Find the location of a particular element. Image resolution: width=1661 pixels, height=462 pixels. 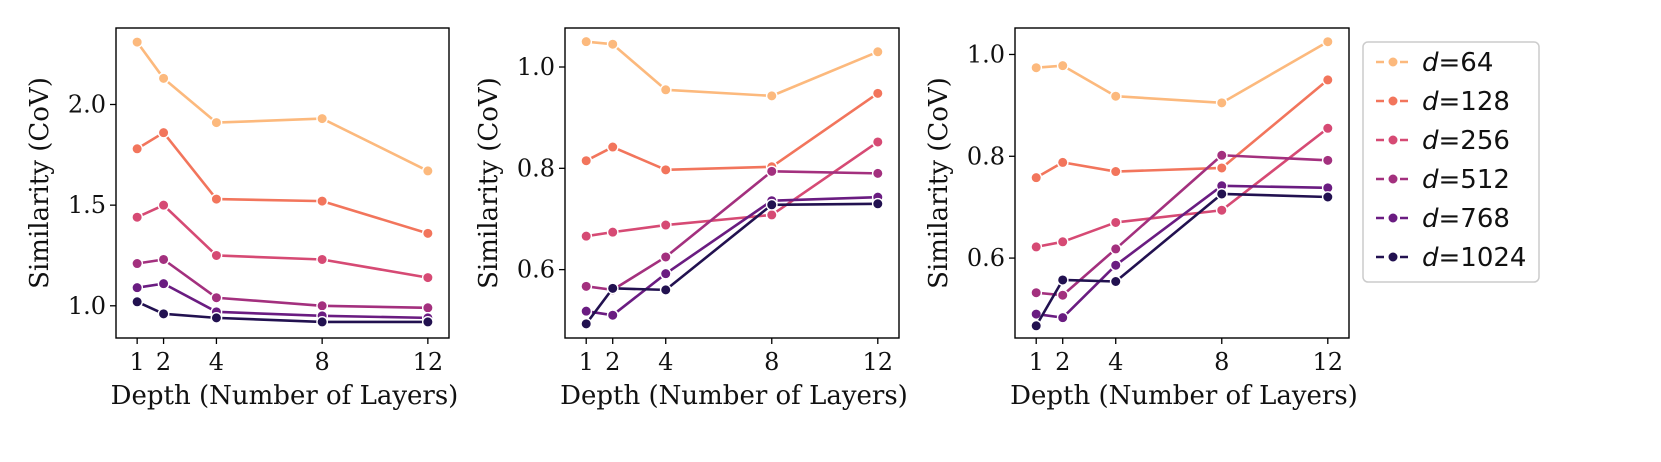

legend-label: d=1024 is located at coordinates (1474, 258).